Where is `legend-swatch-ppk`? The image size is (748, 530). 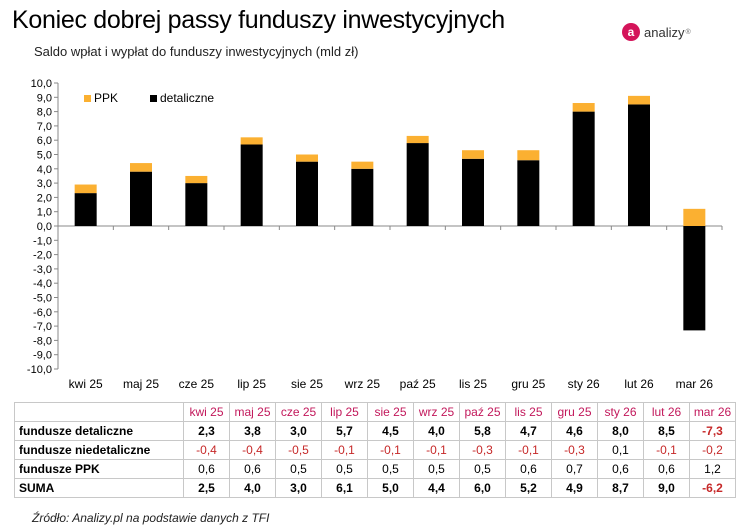 legend-swatch-ppk is located at coordinates (87, 98).